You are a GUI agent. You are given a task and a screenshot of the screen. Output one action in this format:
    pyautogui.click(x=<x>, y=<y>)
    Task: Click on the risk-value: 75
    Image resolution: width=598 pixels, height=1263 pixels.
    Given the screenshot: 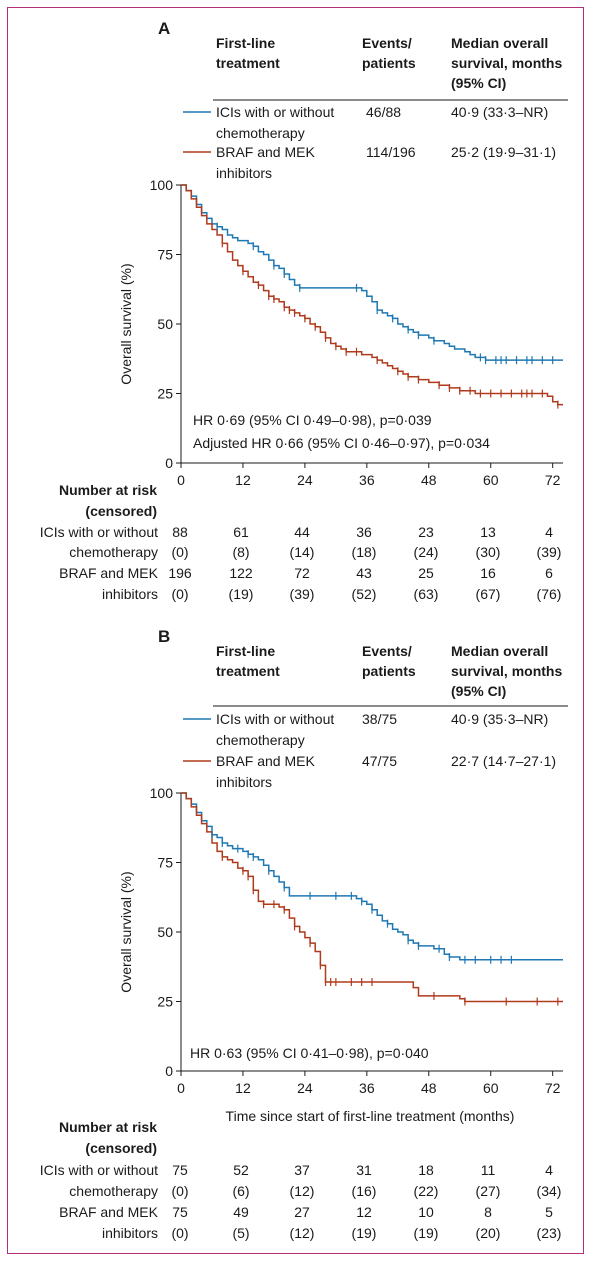 What is the action you would take?
    pyautogui.click(x=180, y=1170)
    